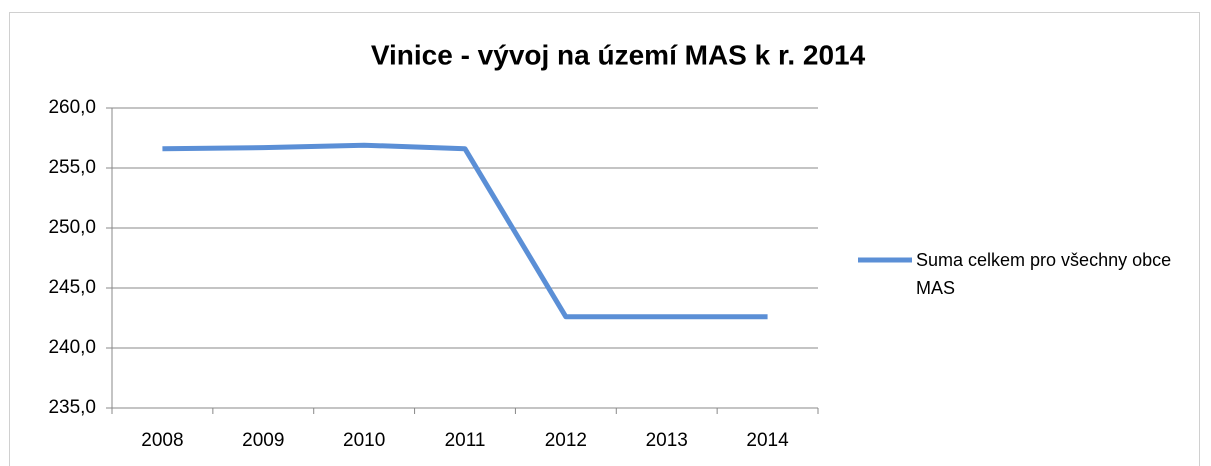  I want to click on legend-label: Suma celkem pro všechny obce MAS, so click(1044, 274).